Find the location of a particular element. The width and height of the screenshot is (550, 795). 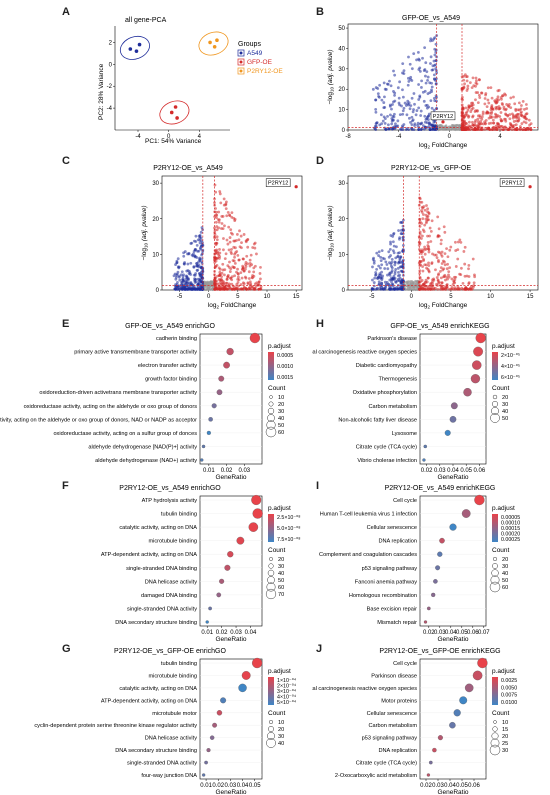

dotplot-title: P2RY12-OE_vs_GFP-OE enrichKEGG is located at coordinates (439, 651).